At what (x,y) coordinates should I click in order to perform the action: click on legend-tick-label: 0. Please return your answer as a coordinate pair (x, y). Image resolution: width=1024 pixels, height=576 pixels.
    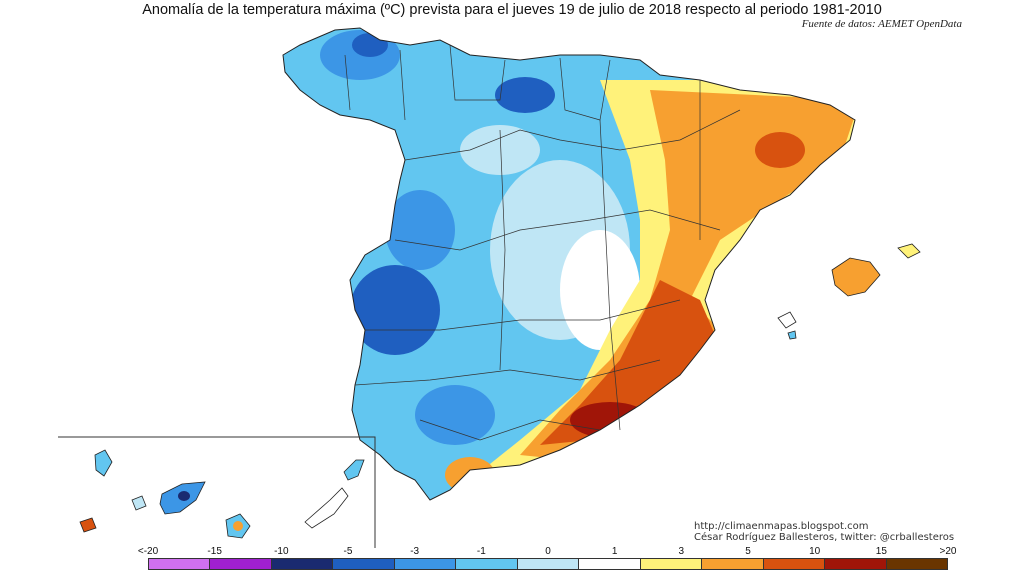
    Looking at the image, I should click on (548, 551).